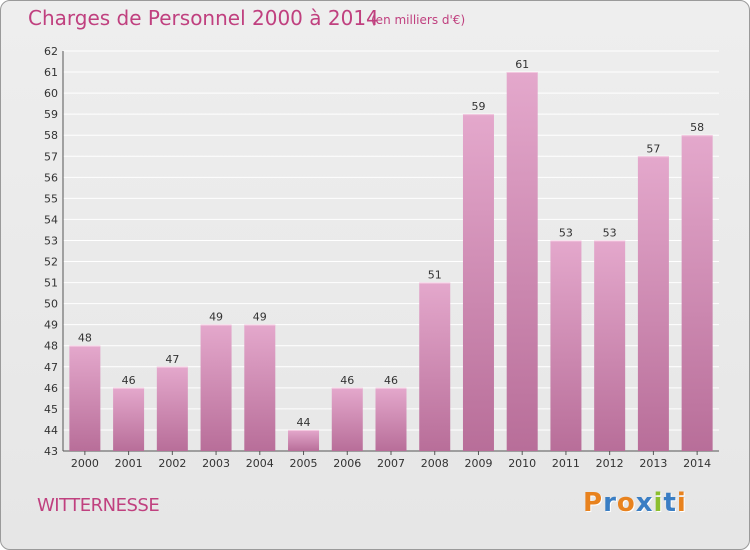  I want to click on y-tick-label: 53, so click(51, 240).